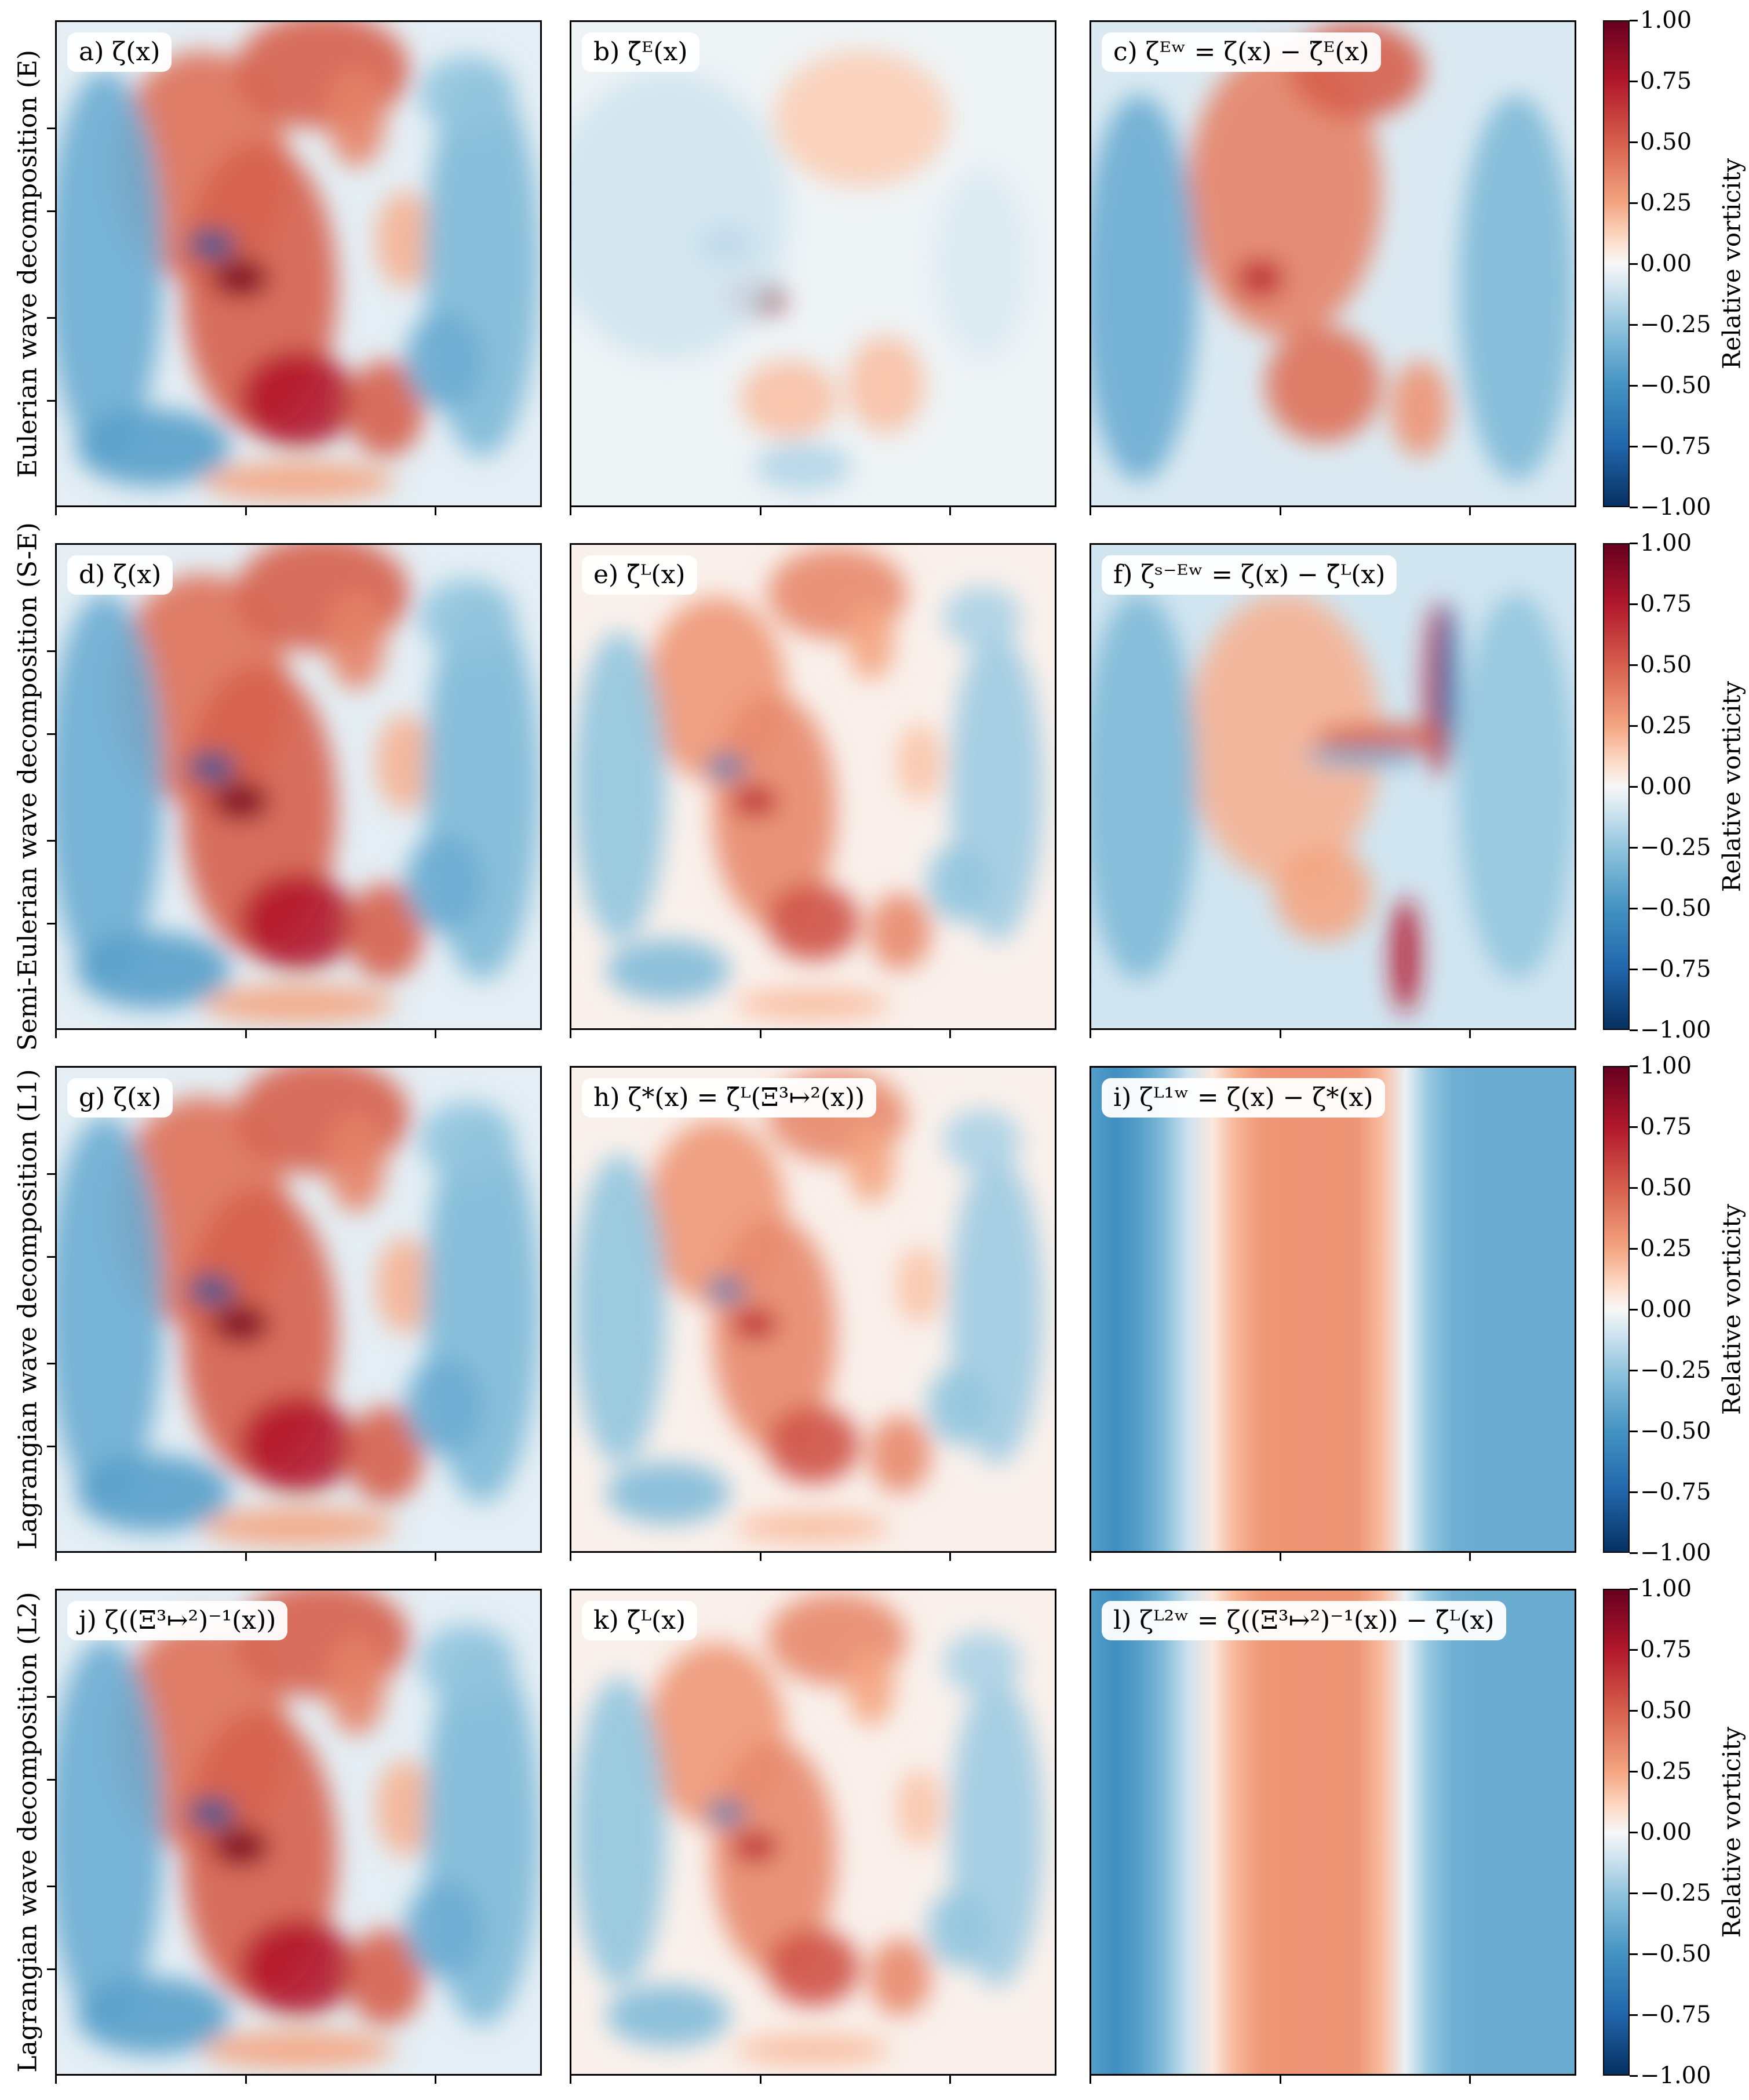 Image resolution: width=1749 pixels, height=2100 pixels. What do you see at coordinates (1242, 52) in the screenshot?
I see `panel-label: c) ζᴱʷ = ζ(x) − ζ̄ᴱ(x)` at bounding box center [1242, 52].